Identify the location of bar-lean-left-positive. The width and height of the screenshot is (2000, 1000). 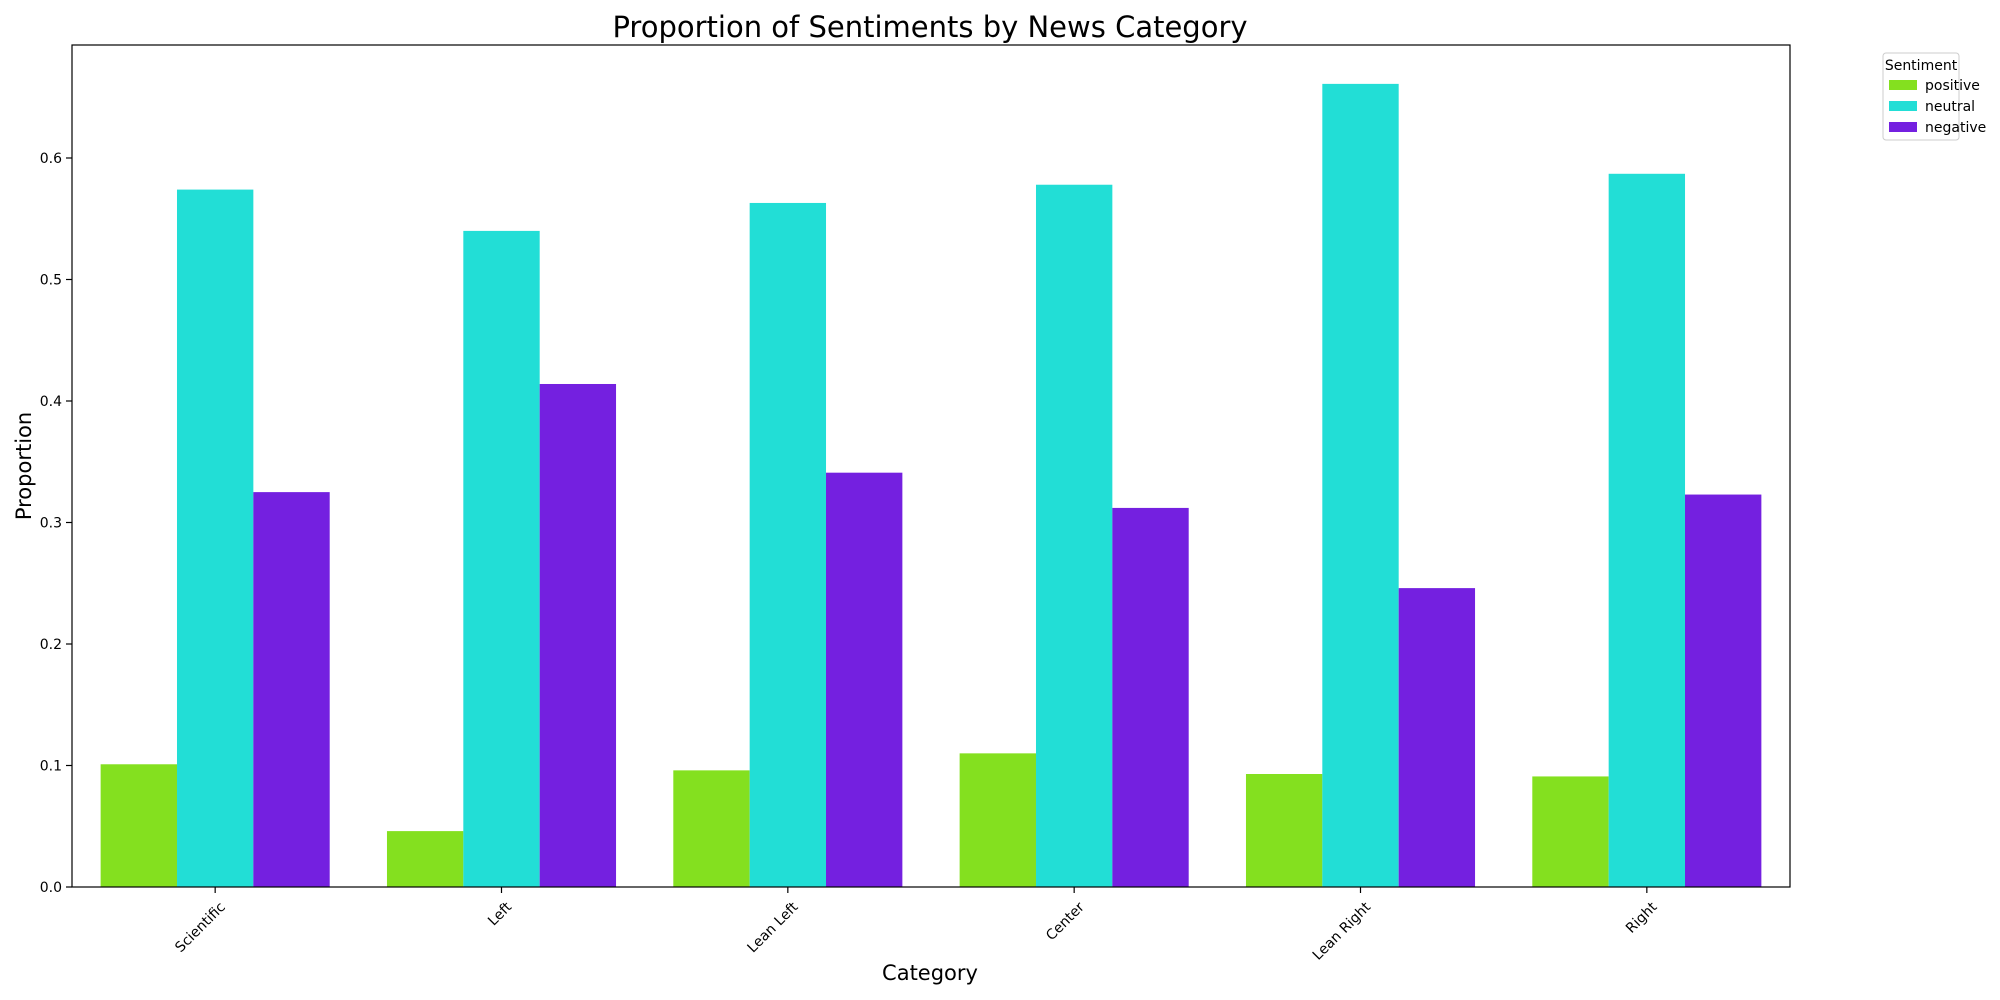
(711, 828).